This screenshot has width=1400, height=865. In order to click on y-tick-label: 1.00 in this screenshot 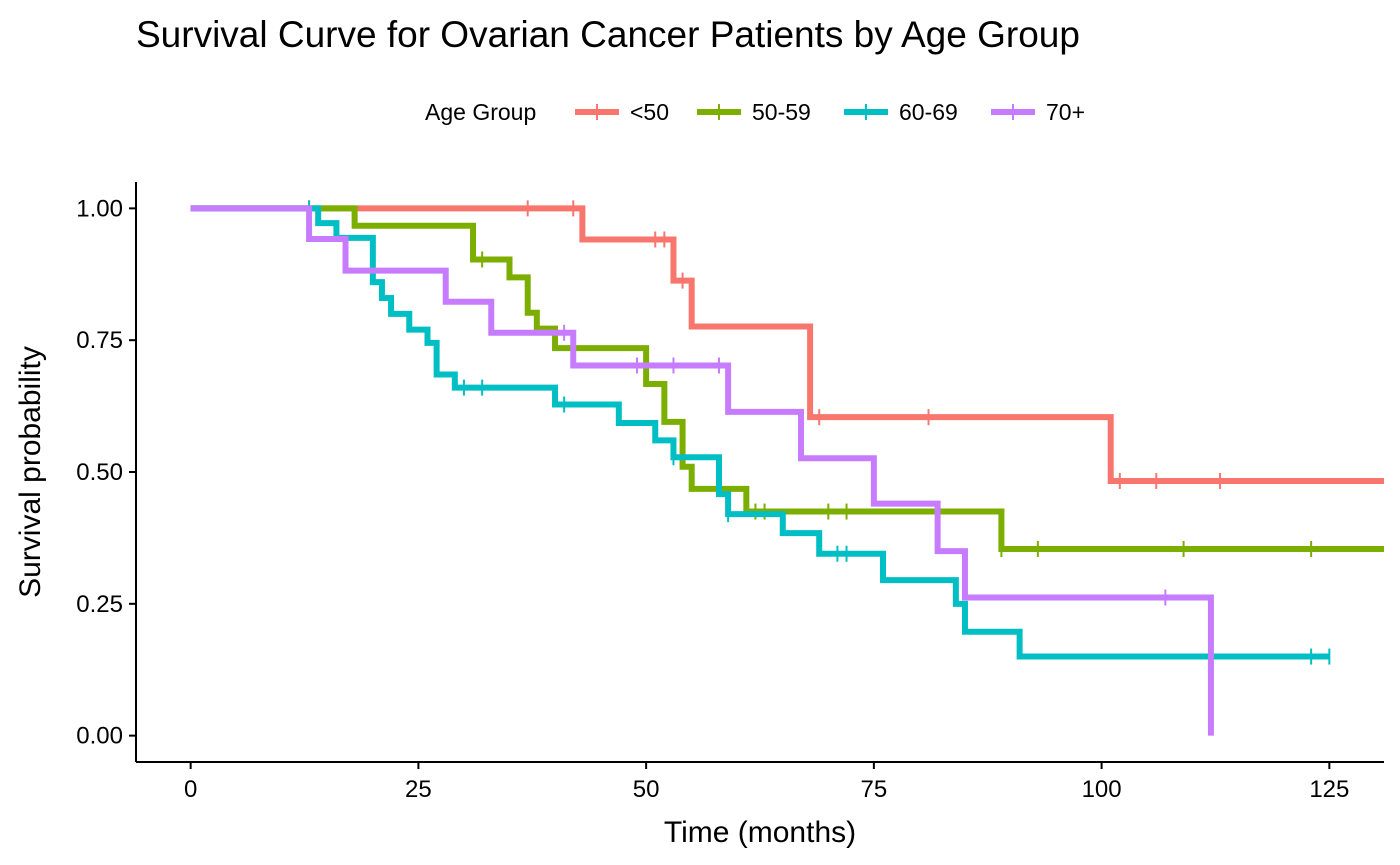, I will do `click(99, 208)`.